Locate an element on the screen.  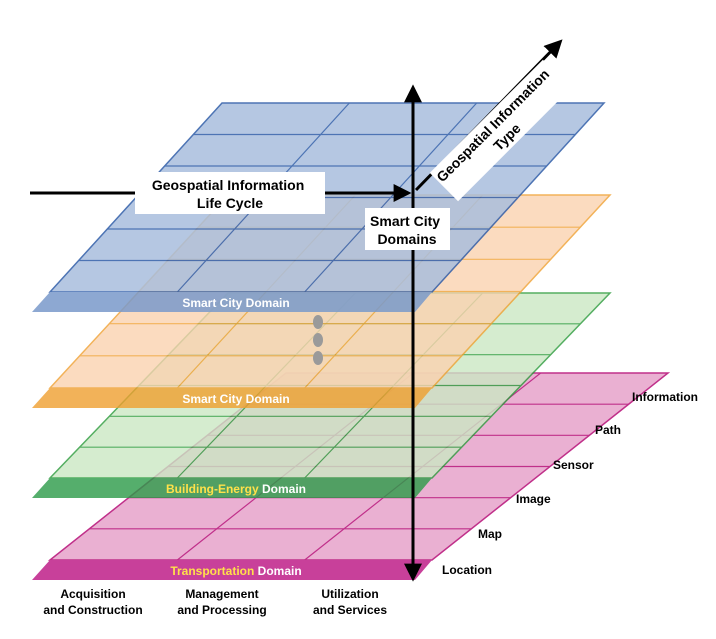
label-line: Domains is located at coordinates (406, 239).